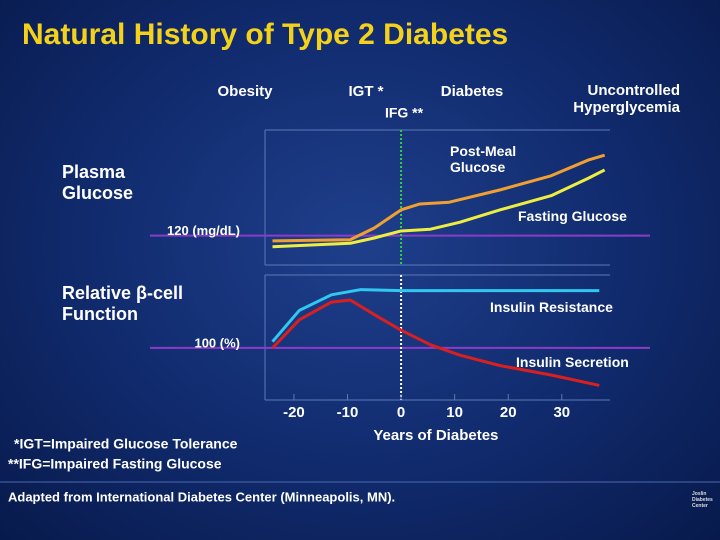 This screenshot has width=720, height=540. What do you see at coordinates (98, 182) in the screenshot?
I see `y-label: Plasma Glucose` at bounding box center [98, 182].